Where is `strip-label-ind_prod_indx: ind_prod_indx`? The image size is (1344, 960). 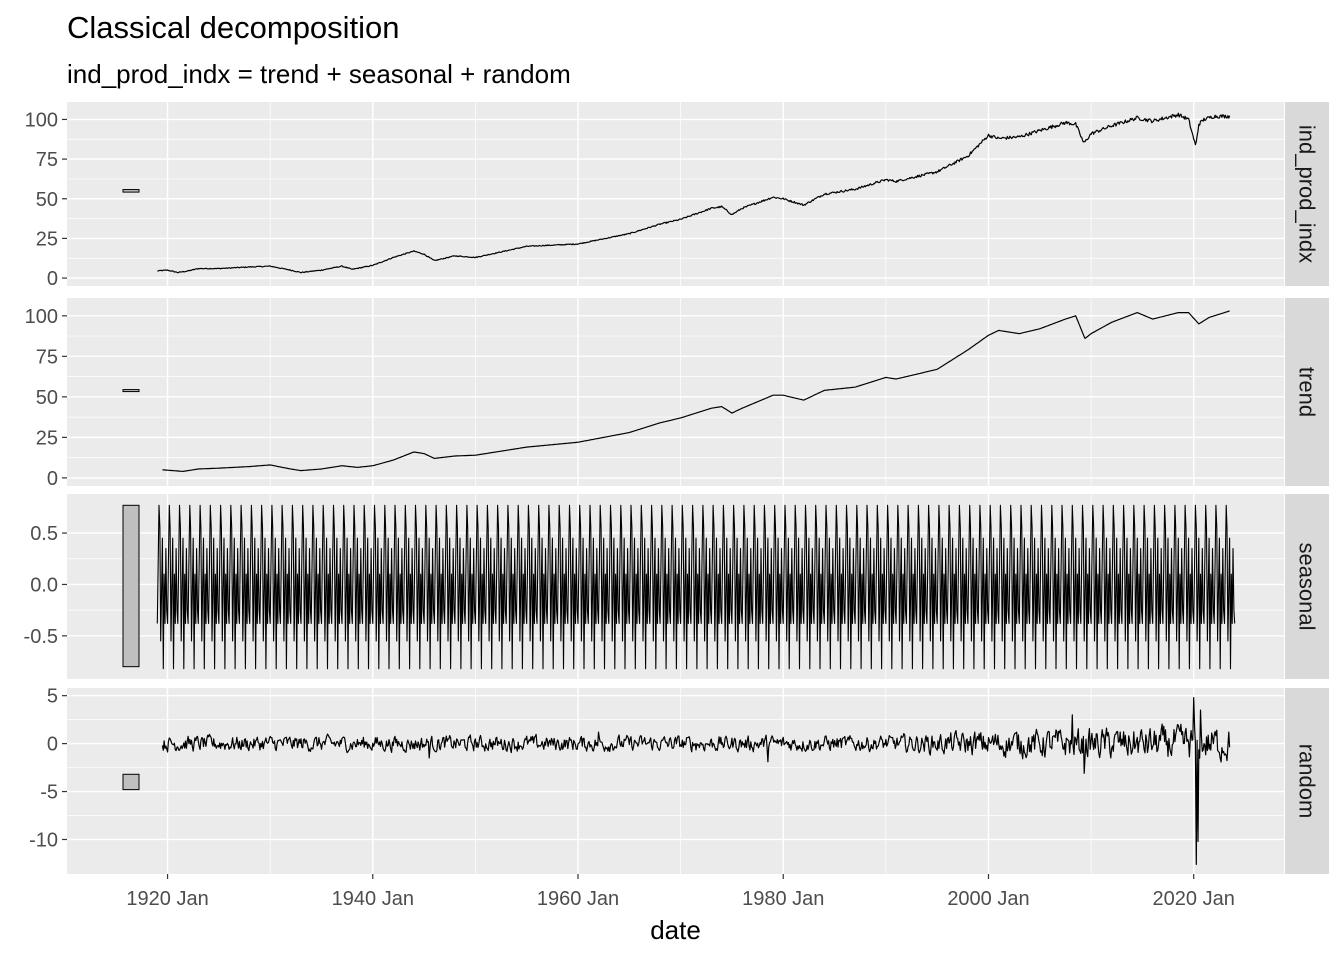 strip-label-ind_prod_indx: ind_prod_indx is located at coordinates (1307, 194).